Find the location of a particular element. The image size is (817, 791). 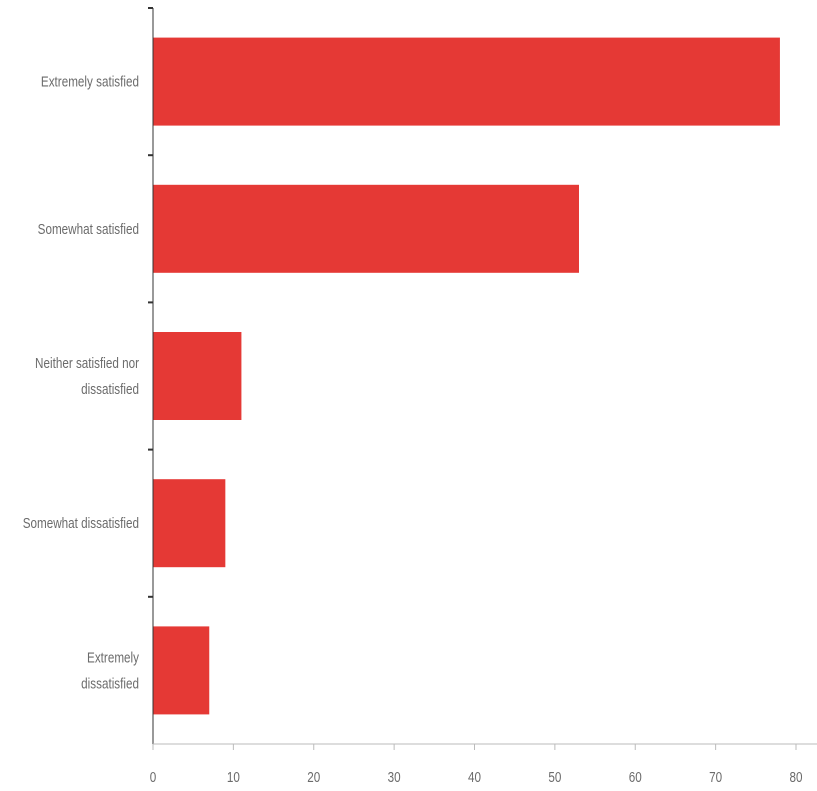

category-label-line: Extremely satisfied is located at coordinates (90, 81).